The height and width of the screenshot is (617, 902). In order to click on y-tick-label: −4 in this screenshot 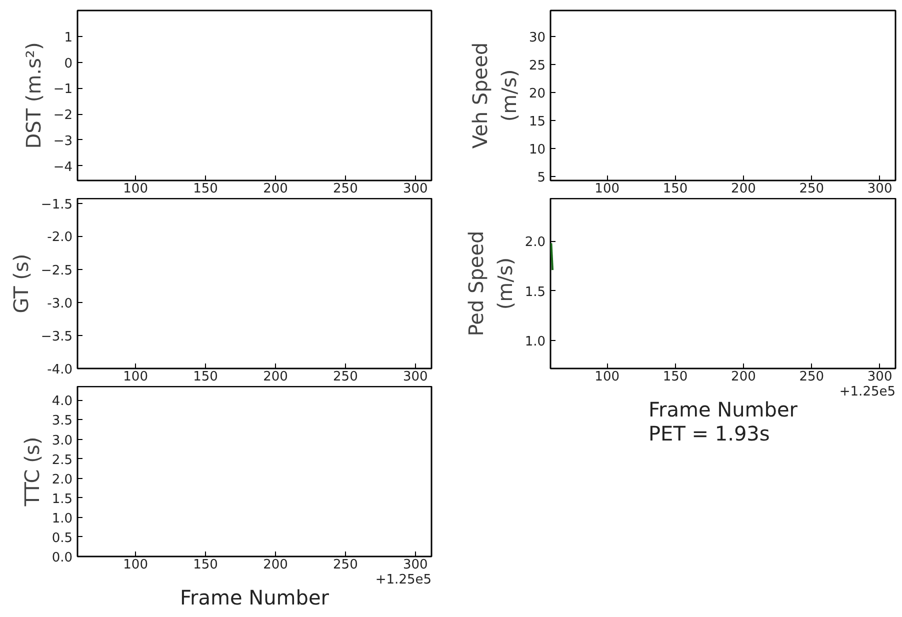, I will do `click(63, 167)`.